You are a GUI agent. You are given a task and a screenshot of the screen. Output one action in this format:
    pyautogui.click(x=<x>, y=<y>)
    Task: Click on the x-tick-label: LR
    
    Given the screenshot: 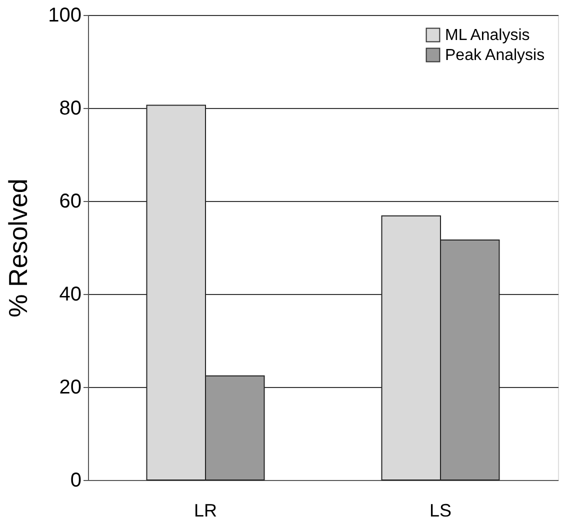 What is the action you would take?
    pyautogui.click(x=206, y=510)
    